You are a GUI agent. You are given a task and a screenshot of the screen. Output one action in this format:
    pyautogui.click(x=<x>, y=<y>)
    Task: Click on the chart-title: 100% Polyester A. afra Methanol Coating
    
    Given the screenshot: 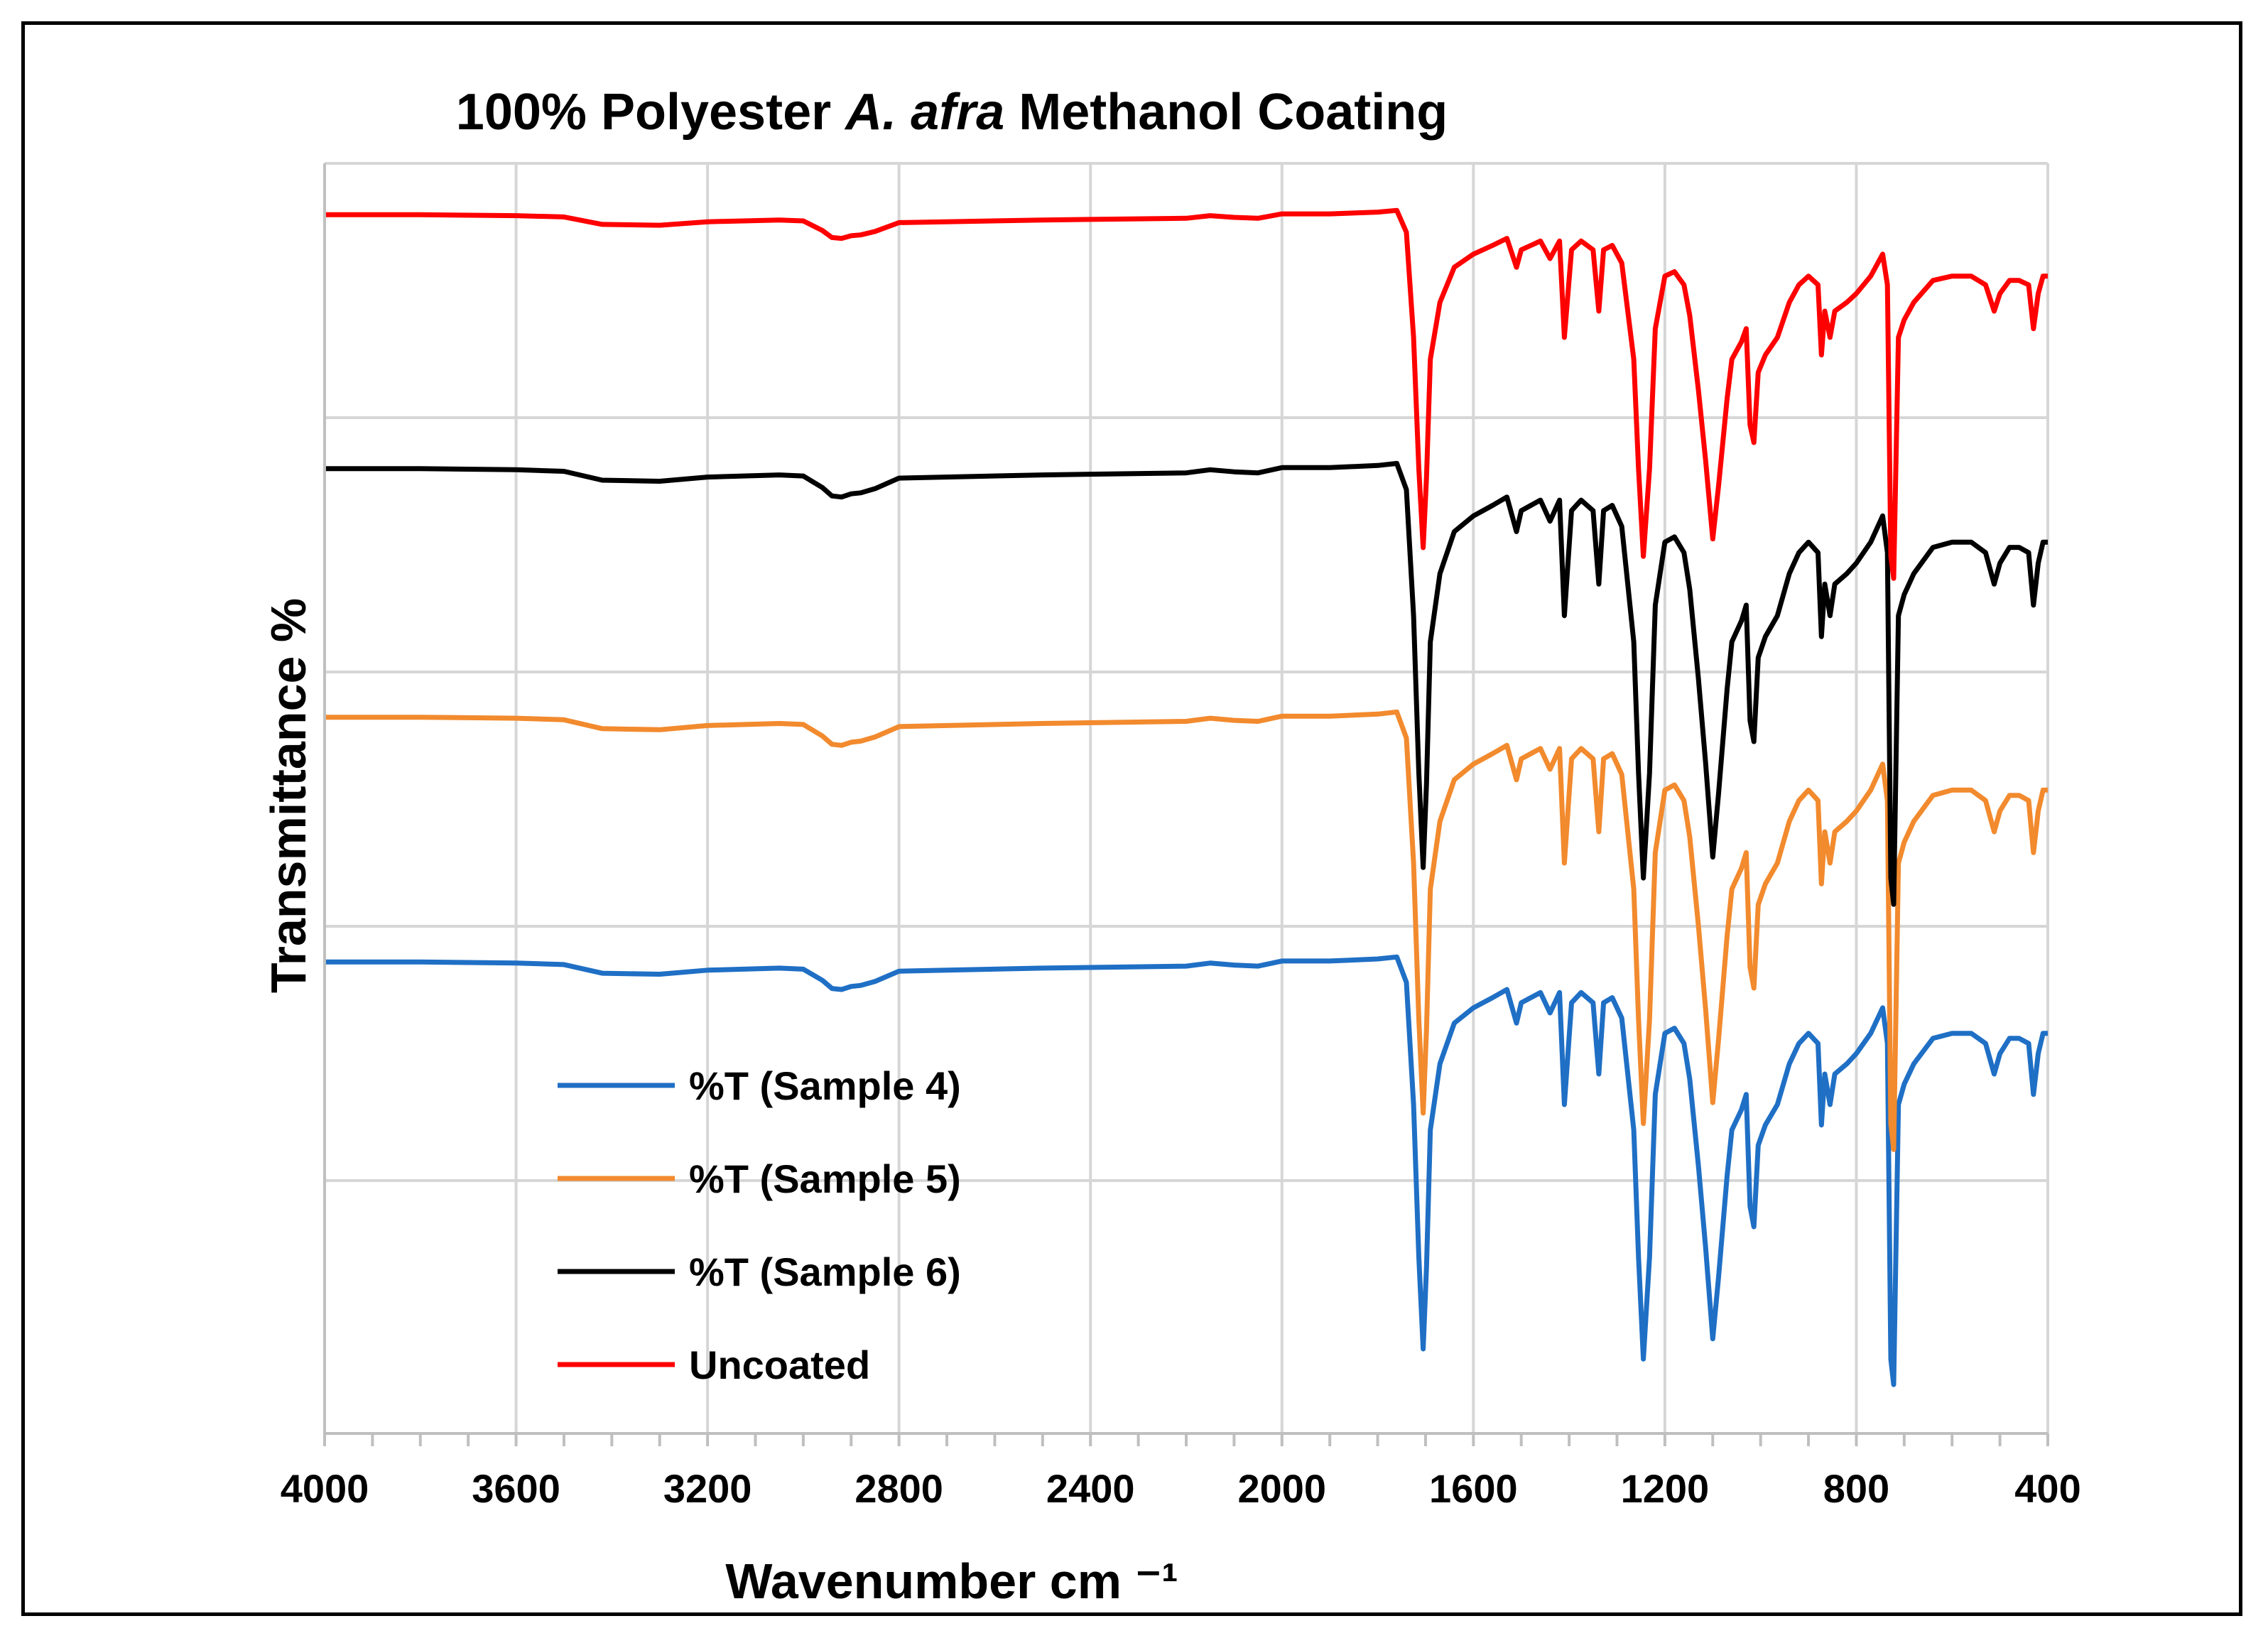 What is the action you would take?
    pyautogui.click(x=952, y=113)
    